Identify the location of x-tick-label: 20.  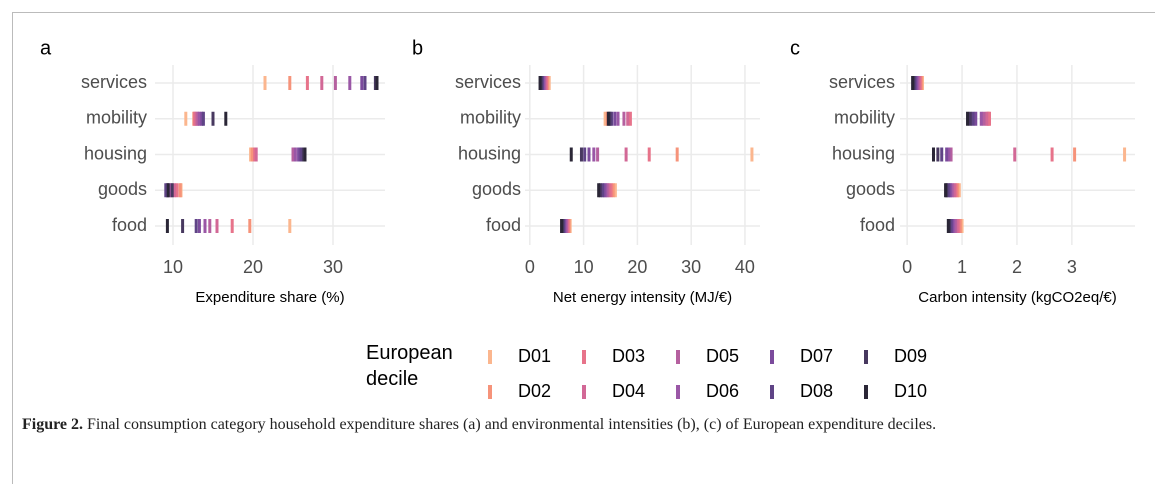
(637, 267).